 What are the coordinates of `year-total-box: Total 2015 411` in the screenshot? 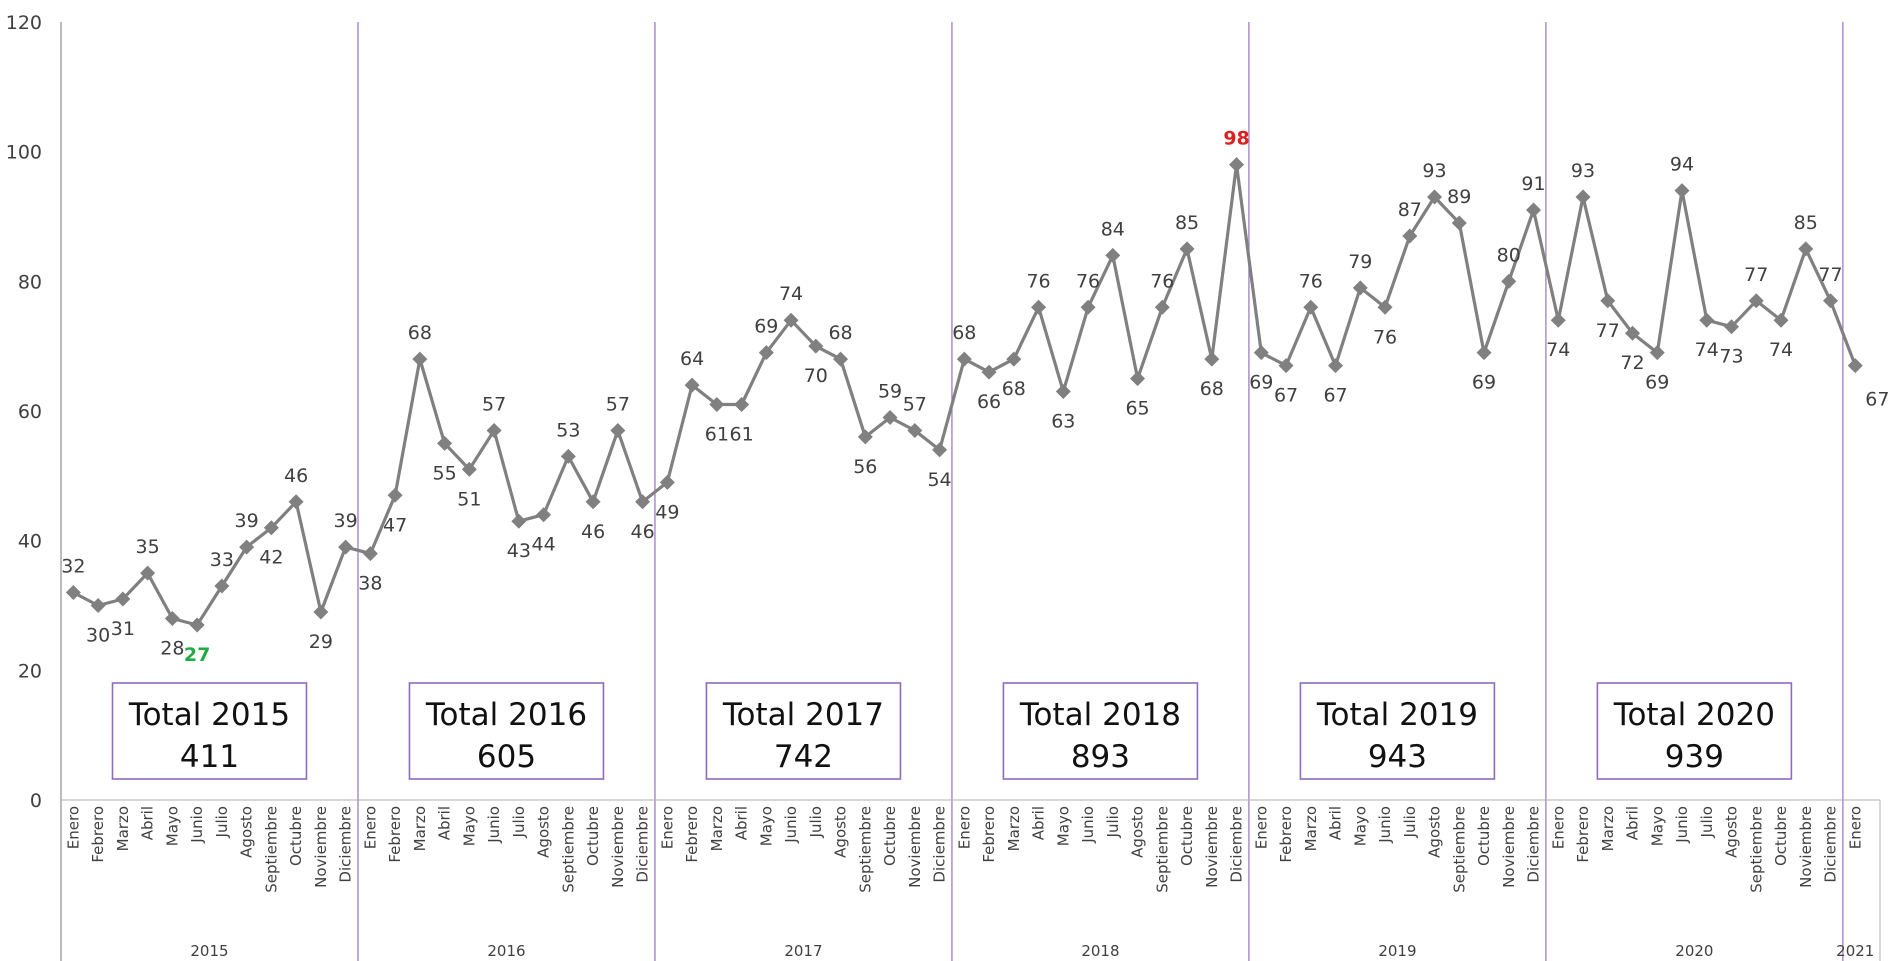 It's located at (209, 731).